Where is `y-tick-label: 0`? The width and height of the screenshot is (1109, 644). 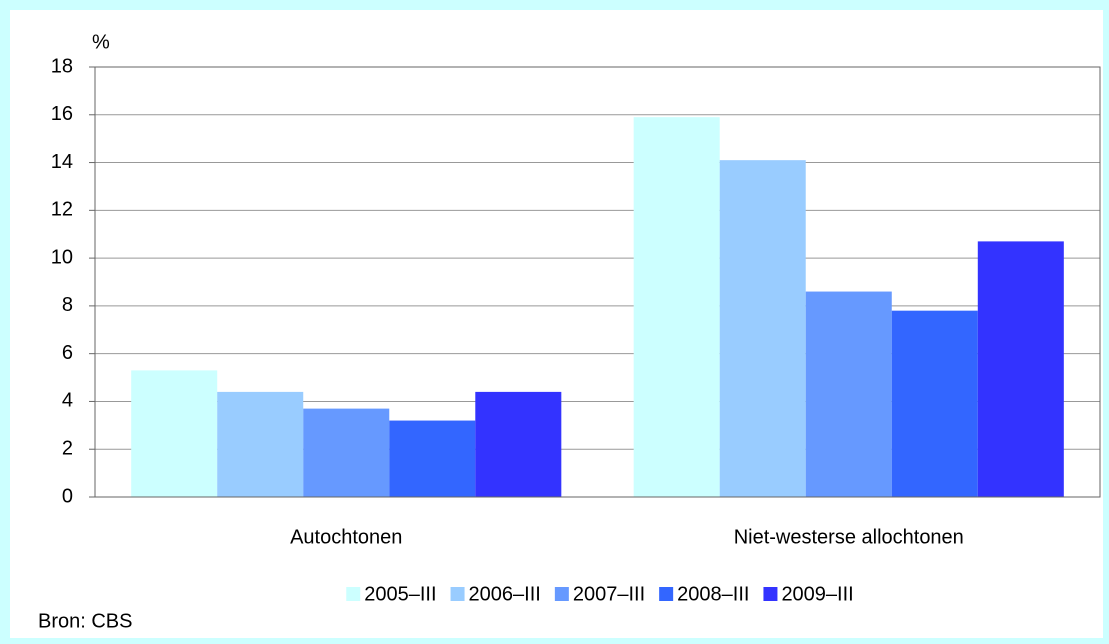
y-tick-label: 0 is located at coordinates (67, 496).